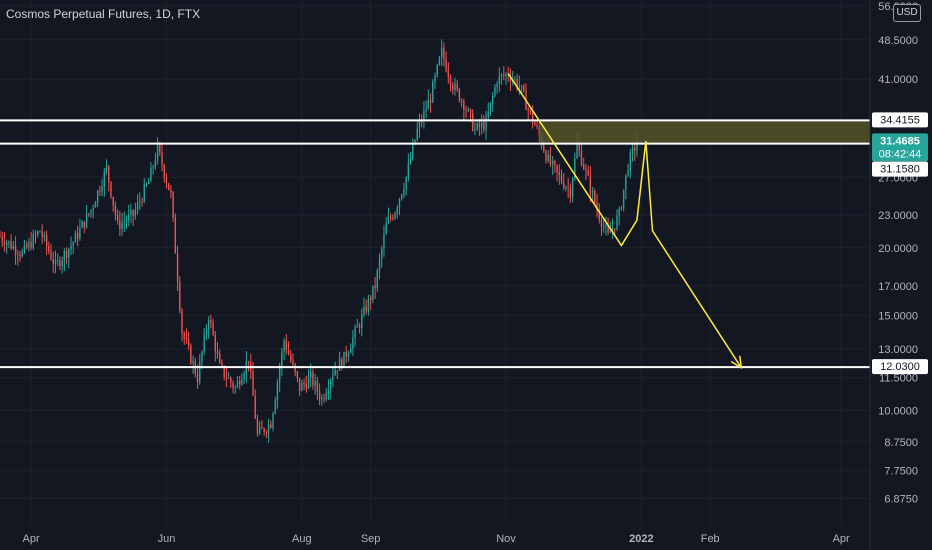  Describe the element at coordinates (841, 539) in the screenshot. I see `time-tick-label: Apr` at that location.